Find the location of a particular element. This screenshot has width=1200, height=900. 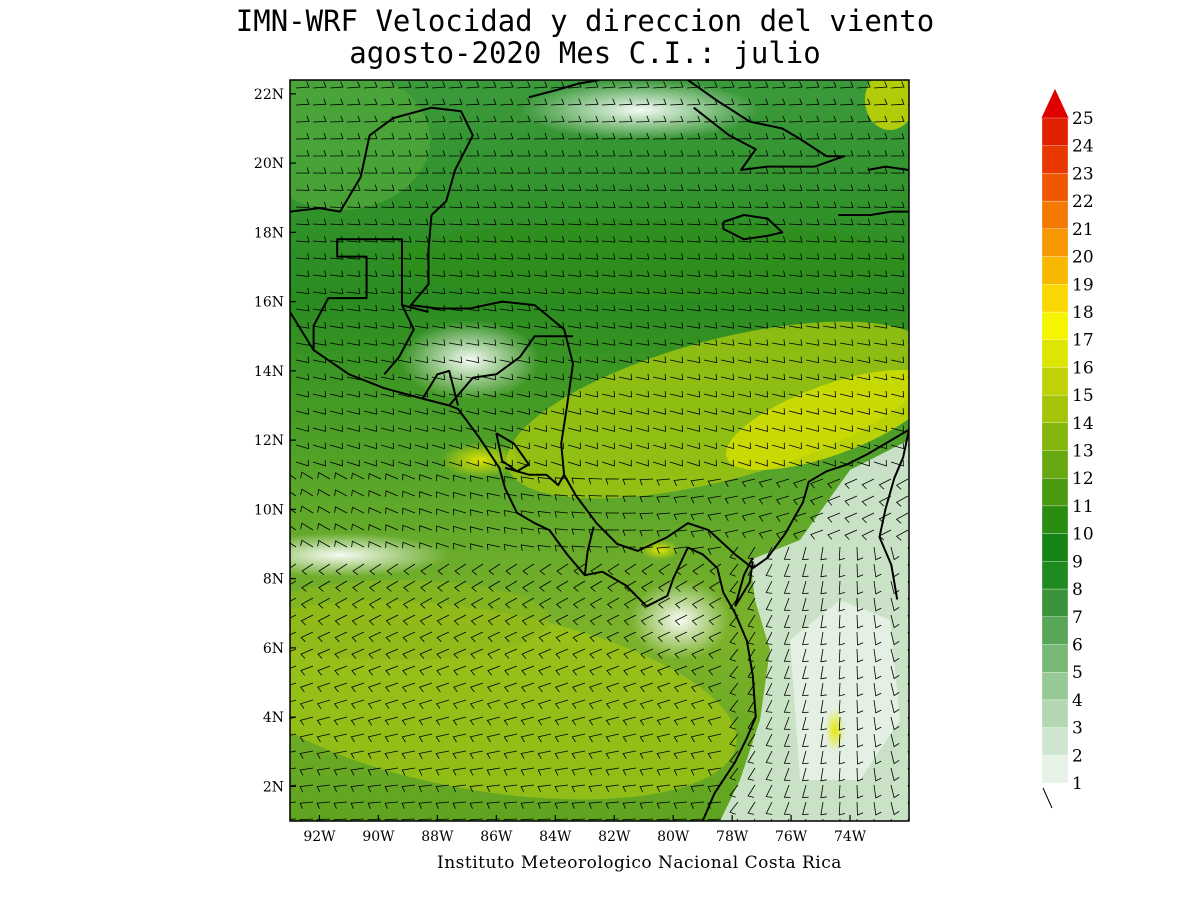

colorbar-label: 21 is located at coordinates (1083, 230).